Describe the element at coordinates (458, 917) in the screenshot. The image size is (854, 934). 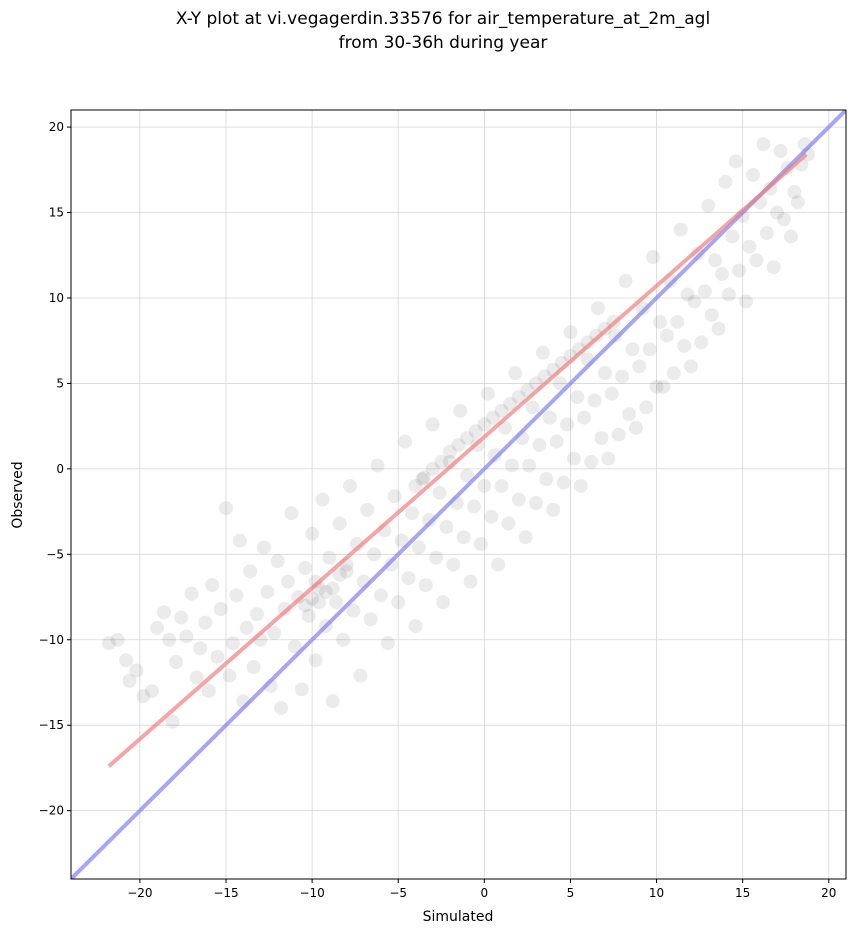
I see `x-axis-label: Simulated` at that location.